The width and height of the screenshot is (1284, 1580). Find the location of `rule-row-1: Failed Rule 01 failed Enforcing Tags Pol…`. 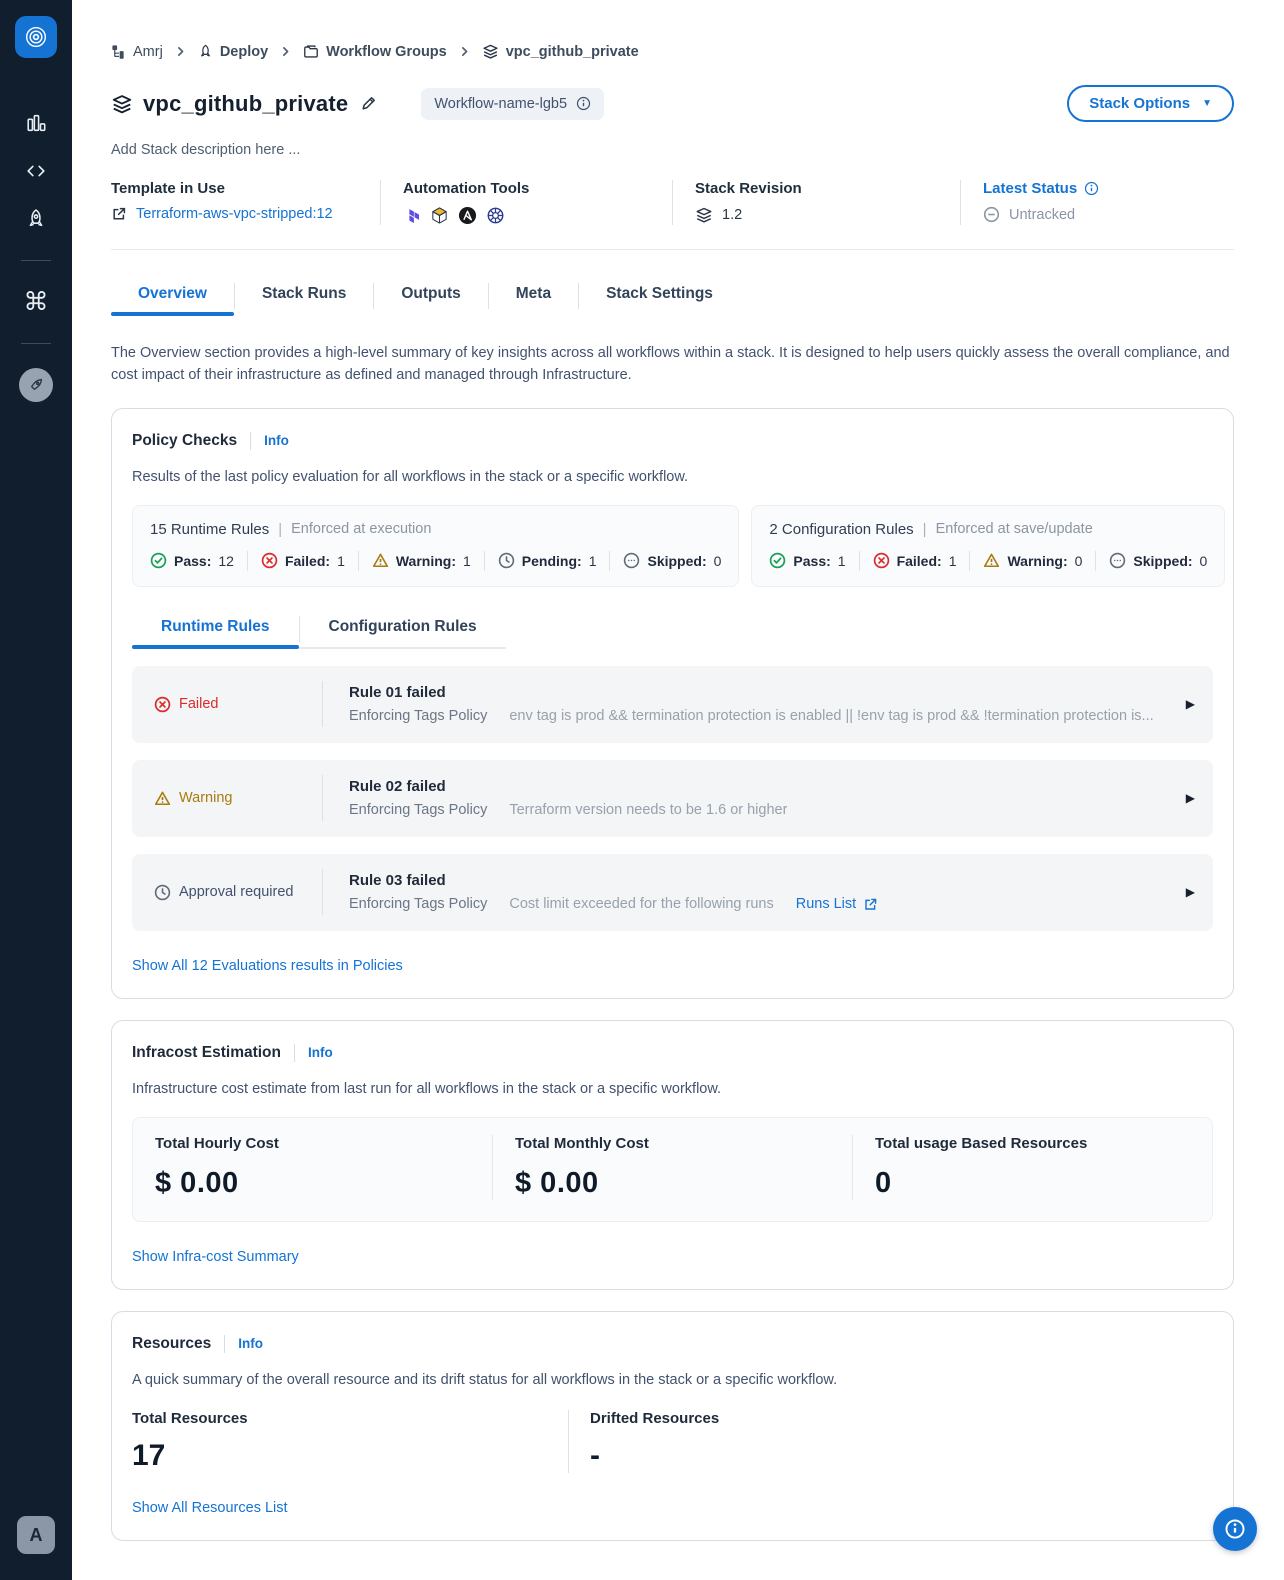

rule-row-1: Failed Rule 01 failed Enforcing Tags Pol… is located at coordinates (672, 704).